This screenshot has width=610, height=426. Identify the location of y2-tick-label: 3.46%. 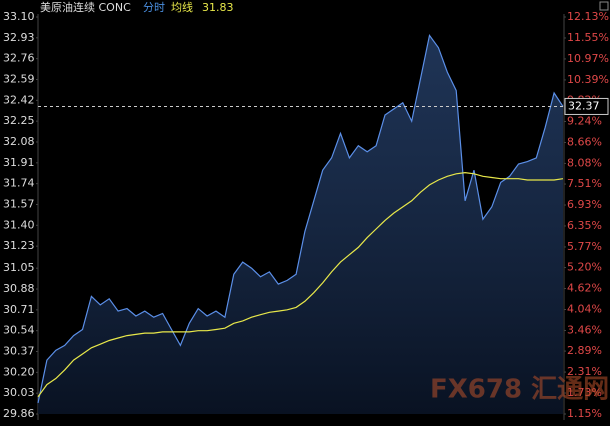
(584, 329).